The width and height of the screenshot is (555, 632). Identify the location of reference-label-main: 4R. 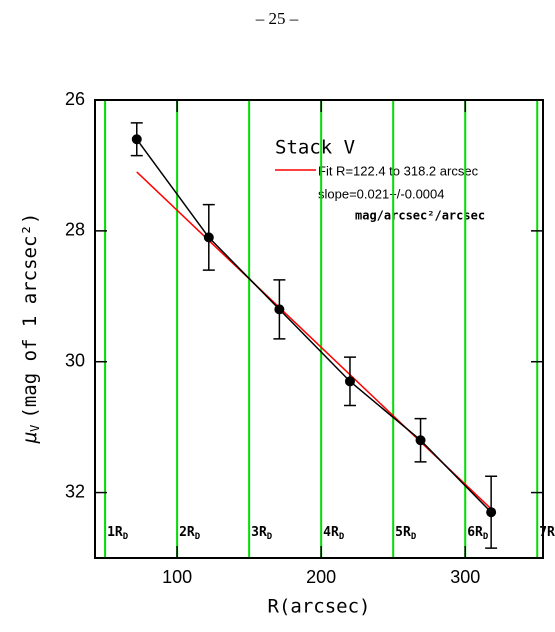
(331, 532).